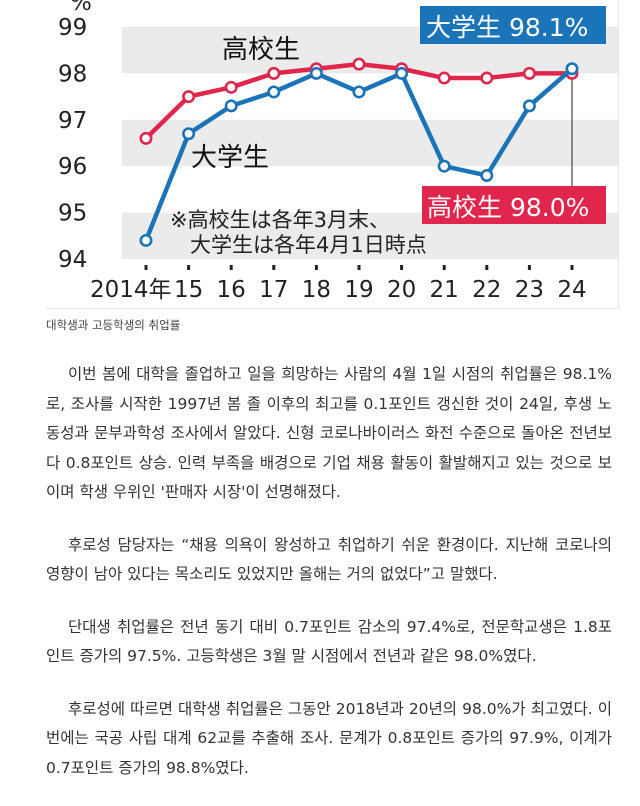 Image resolution: width=640 pixels, height=806 pixels. I want to click on x-axis-ticks: 2014年 15 16 17 18 19 20 21 22 23 24, so click(338, 290).